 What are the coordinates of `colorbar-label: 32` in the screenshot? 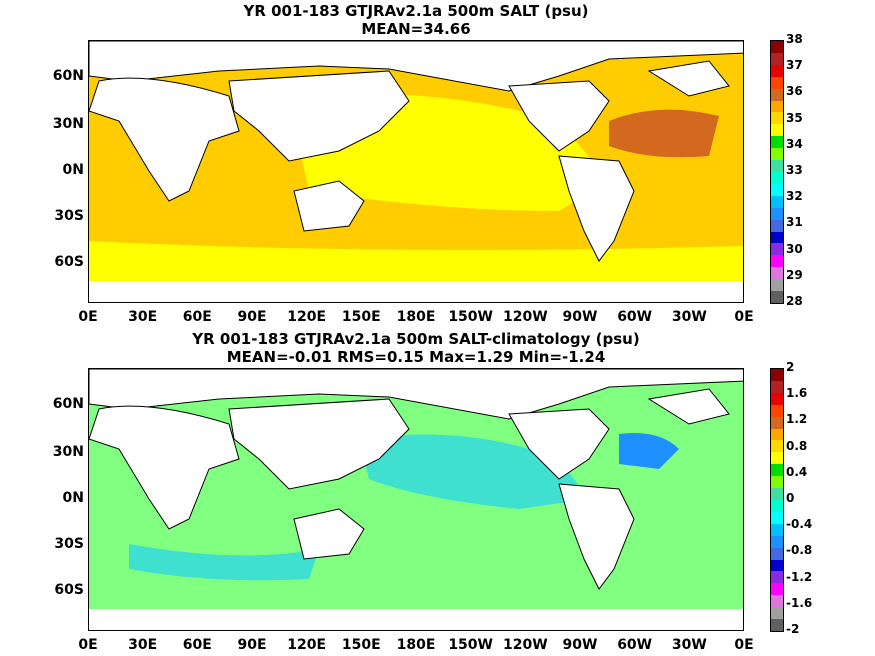 It's located at (794, 196).